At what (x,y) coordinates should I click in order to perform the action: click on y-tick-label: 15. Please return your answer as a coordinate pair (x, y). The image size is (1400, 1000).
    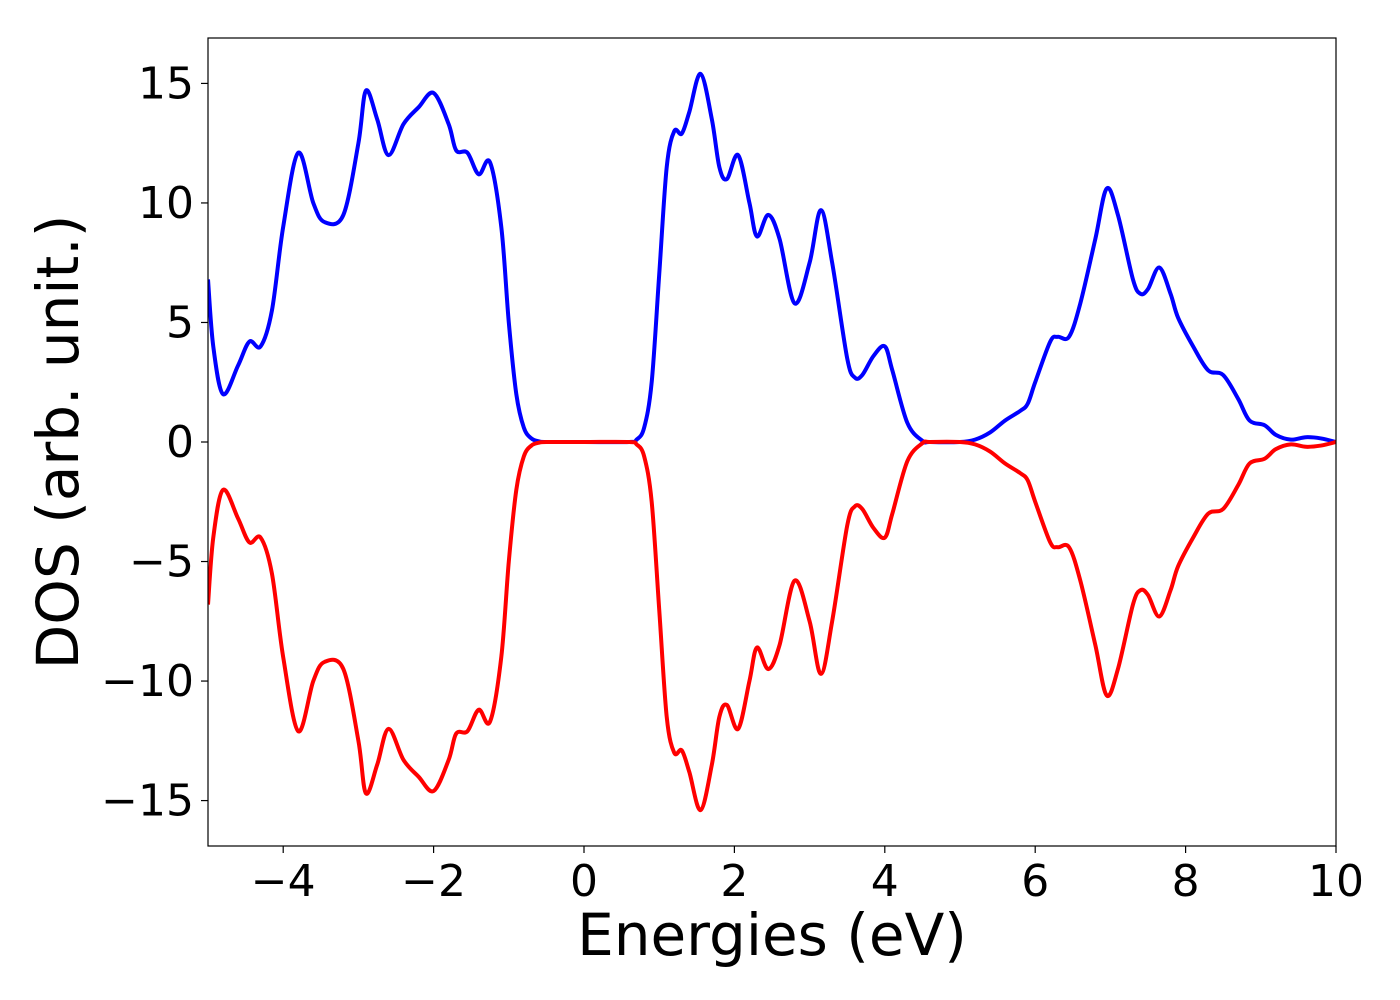
    Looking at the image, I should click on (166, 83).